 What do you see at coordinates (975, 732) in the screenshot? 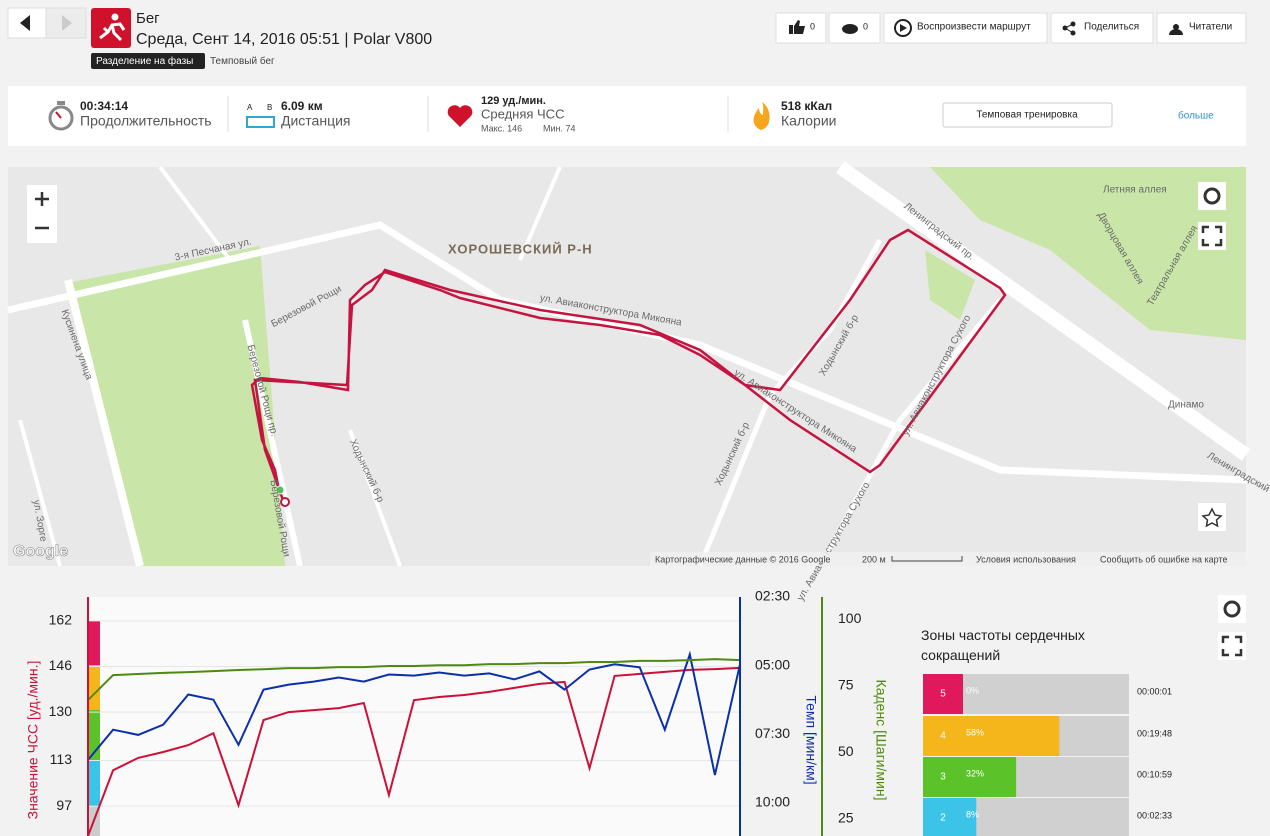
I see `zone-percent: 58%` at bounding box center [975, 732].